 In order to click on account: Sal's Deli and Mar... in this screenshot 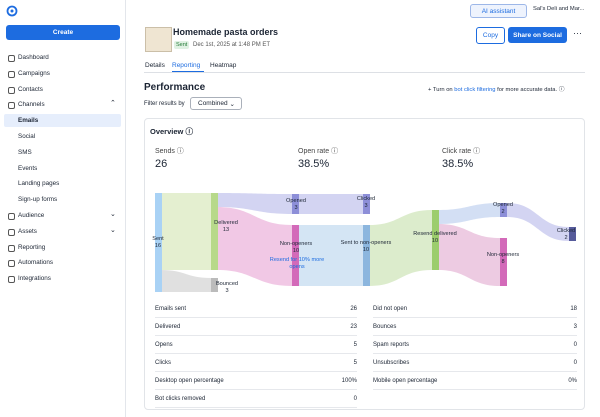, I will do `click(559, 9)`.